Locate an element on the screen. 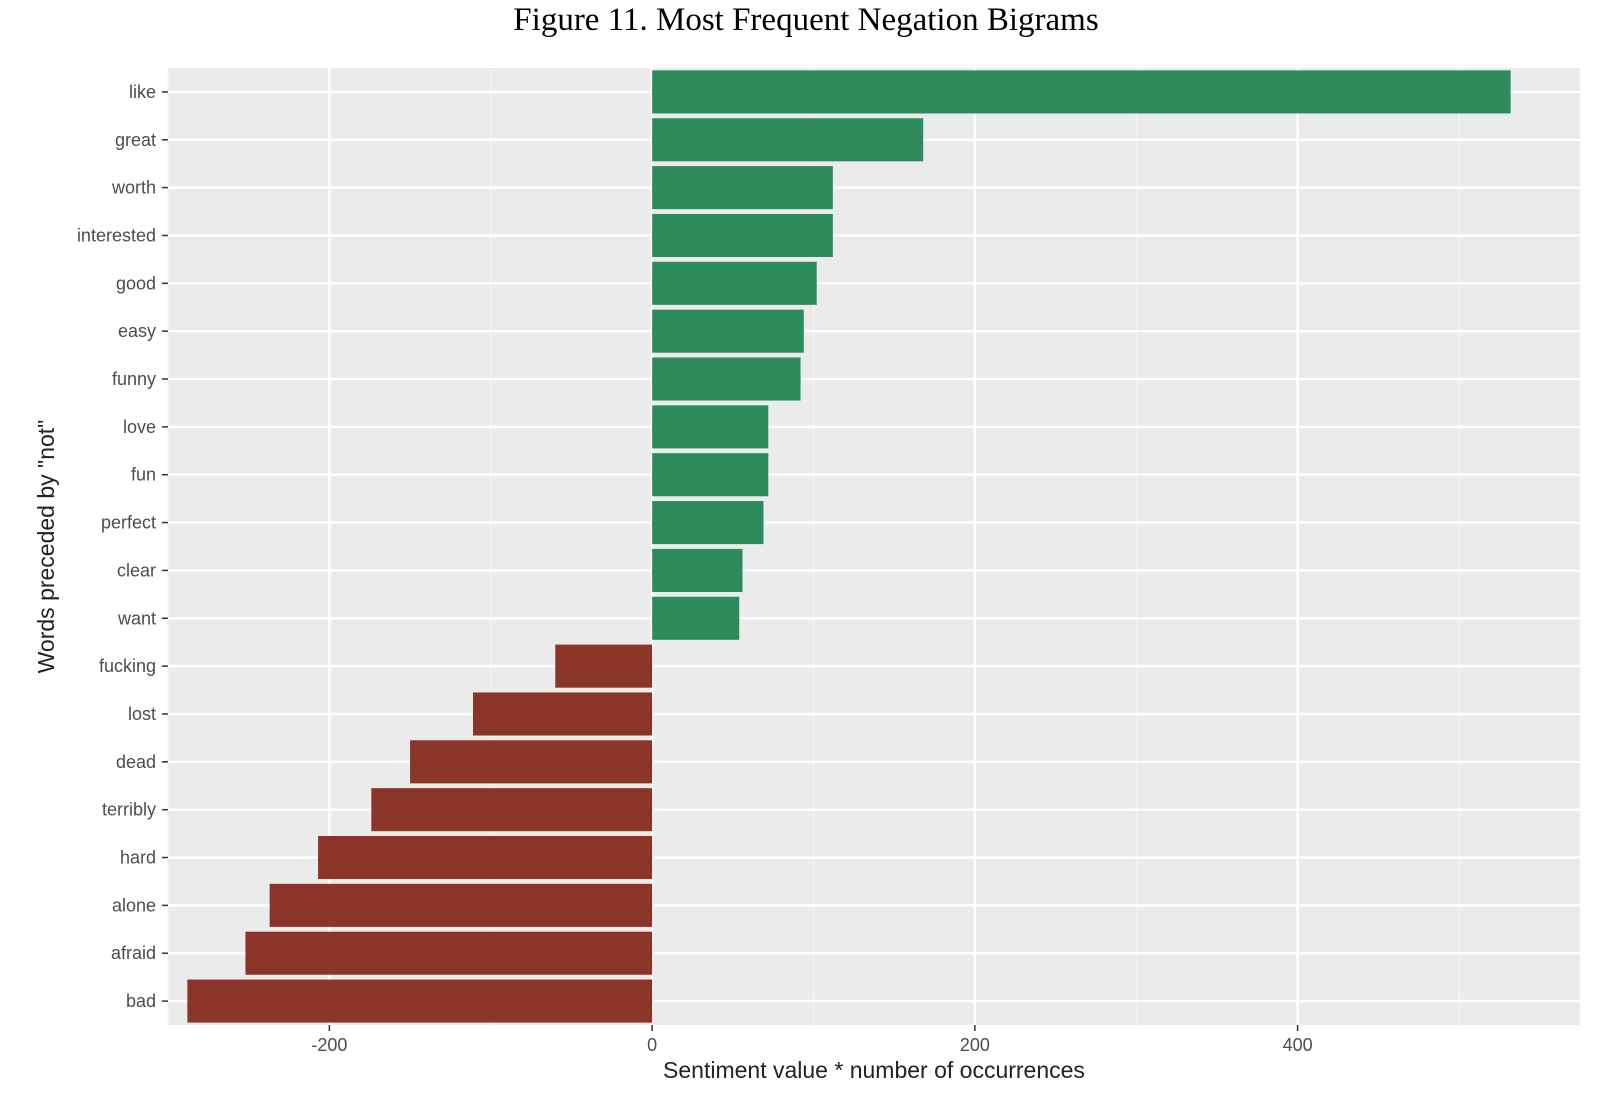 This screenshot has width=1612, height=1096. bar-alone is located at coordinates (461, 905).